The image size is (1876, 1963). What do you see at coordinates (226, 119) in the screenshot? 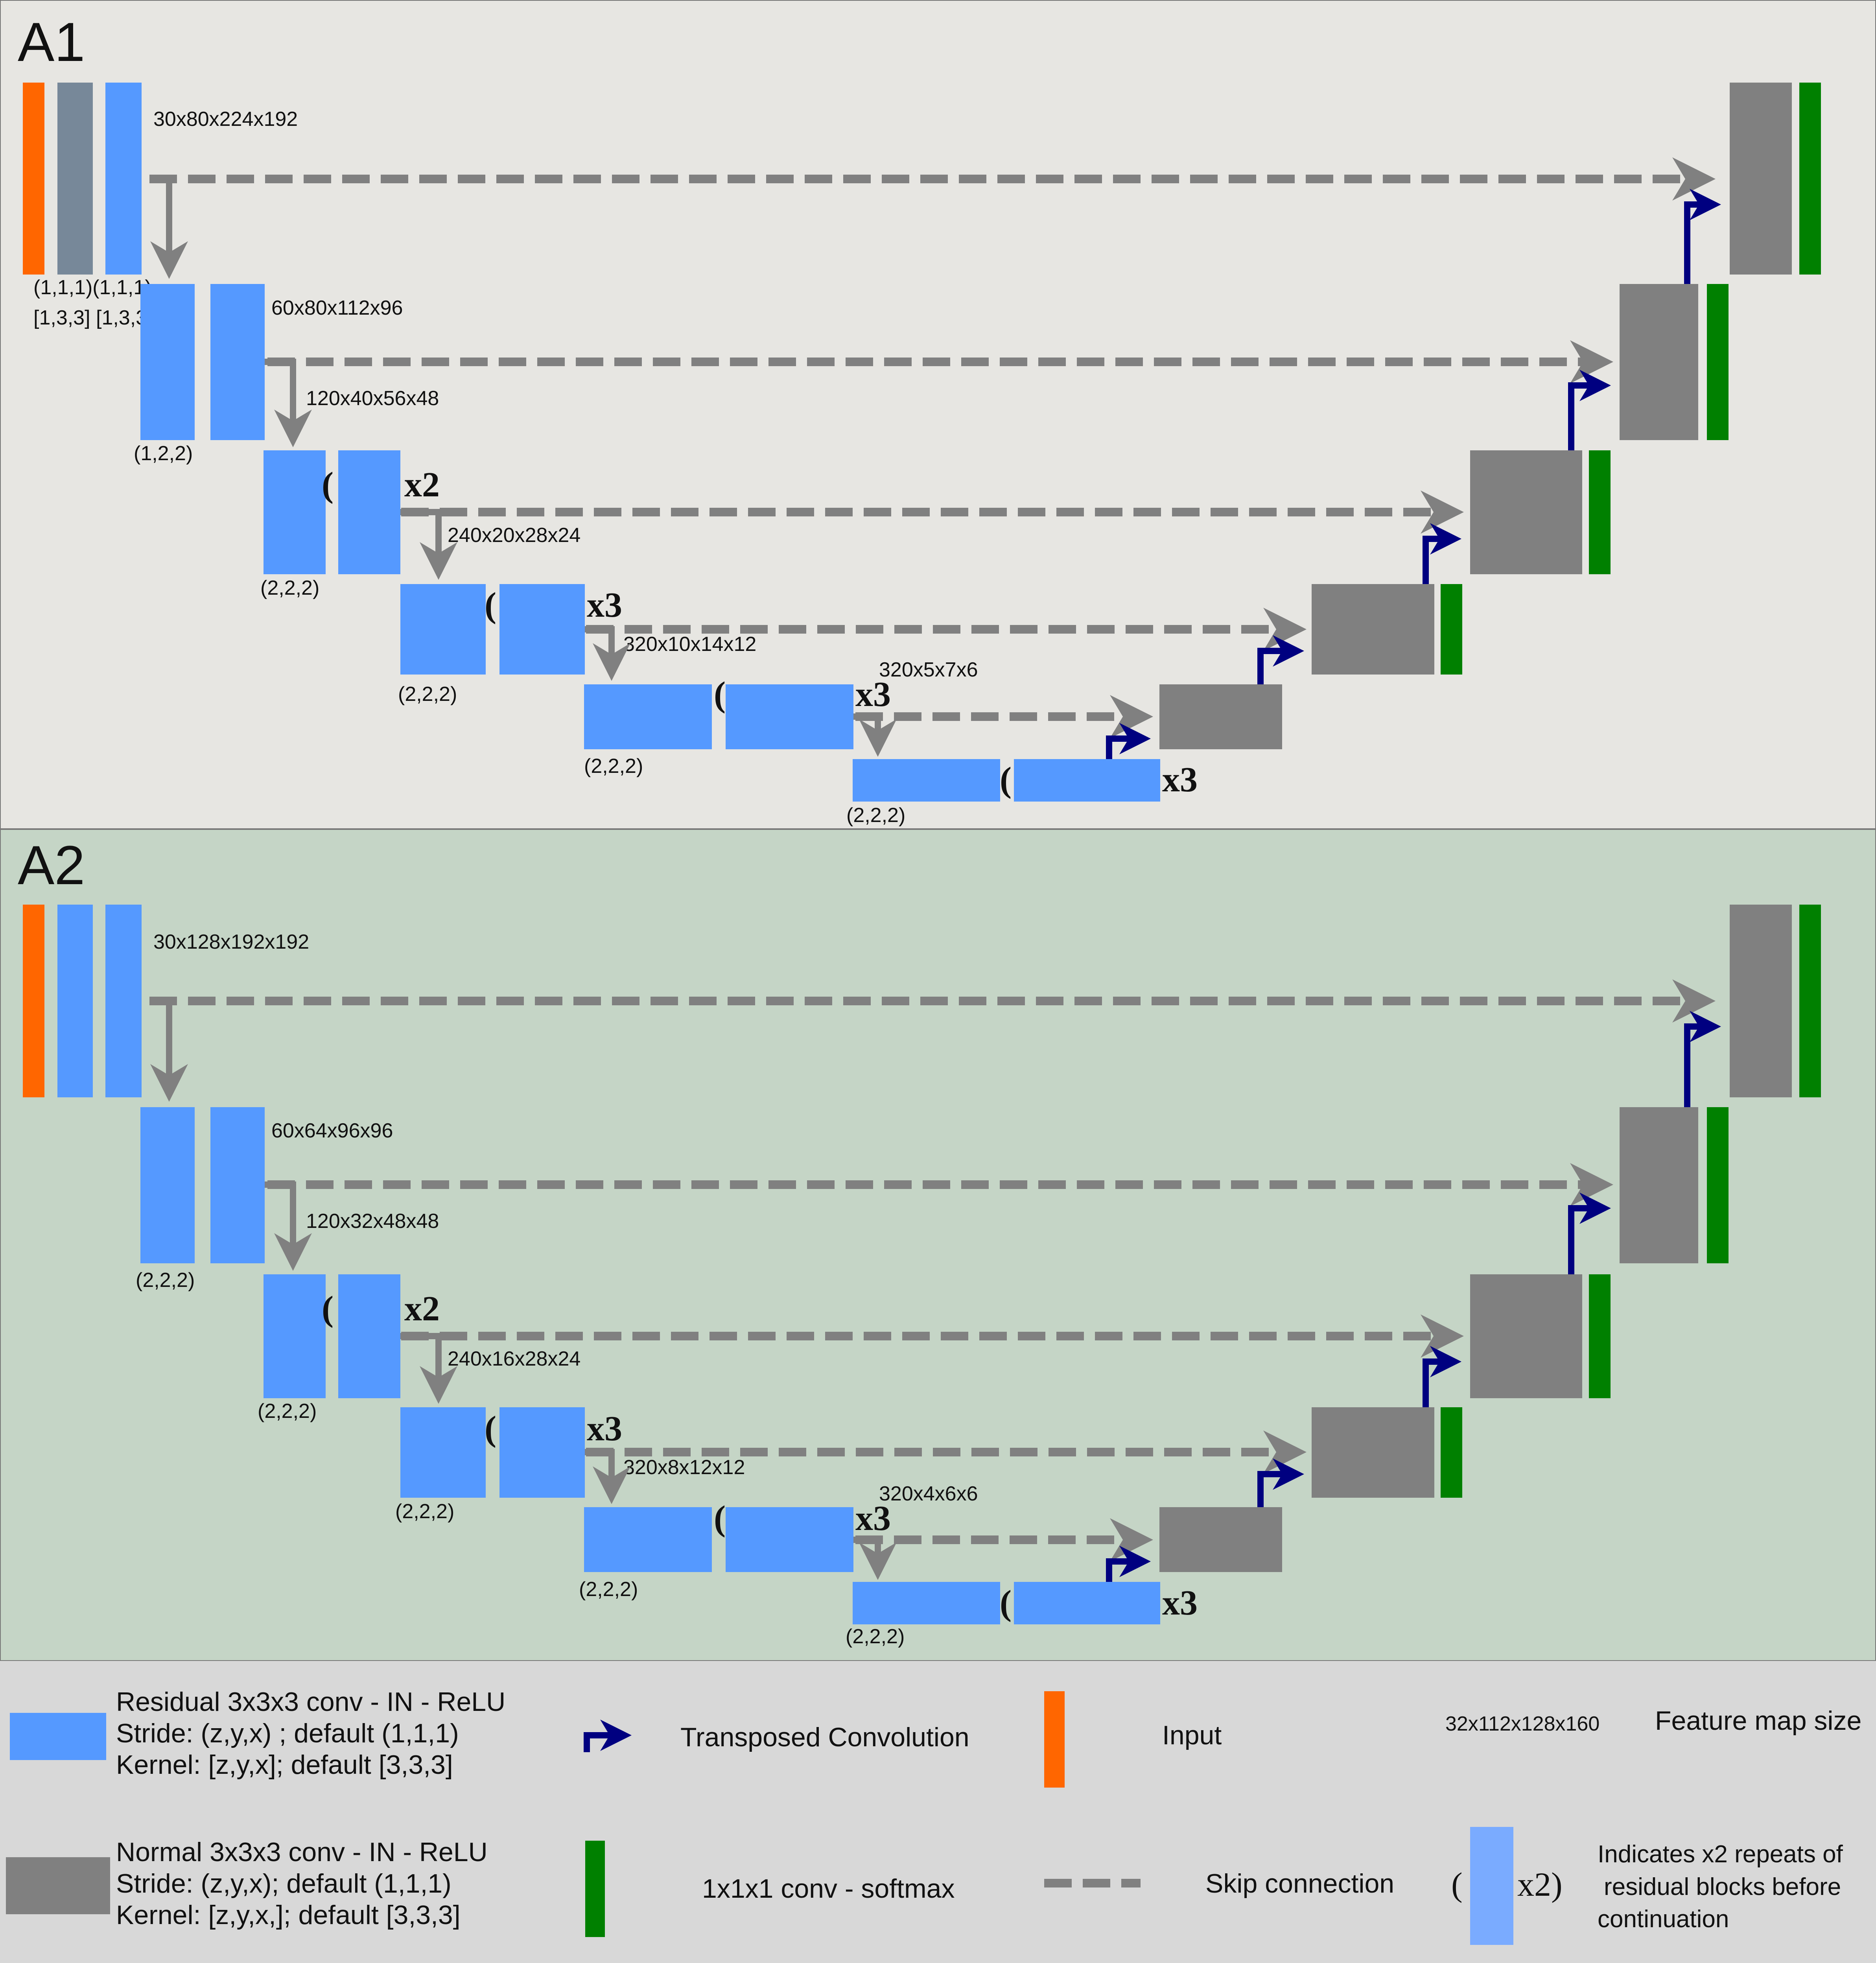
I see `feature-map-size-label: 30x80x224x192` at bounding box center [226, 119].